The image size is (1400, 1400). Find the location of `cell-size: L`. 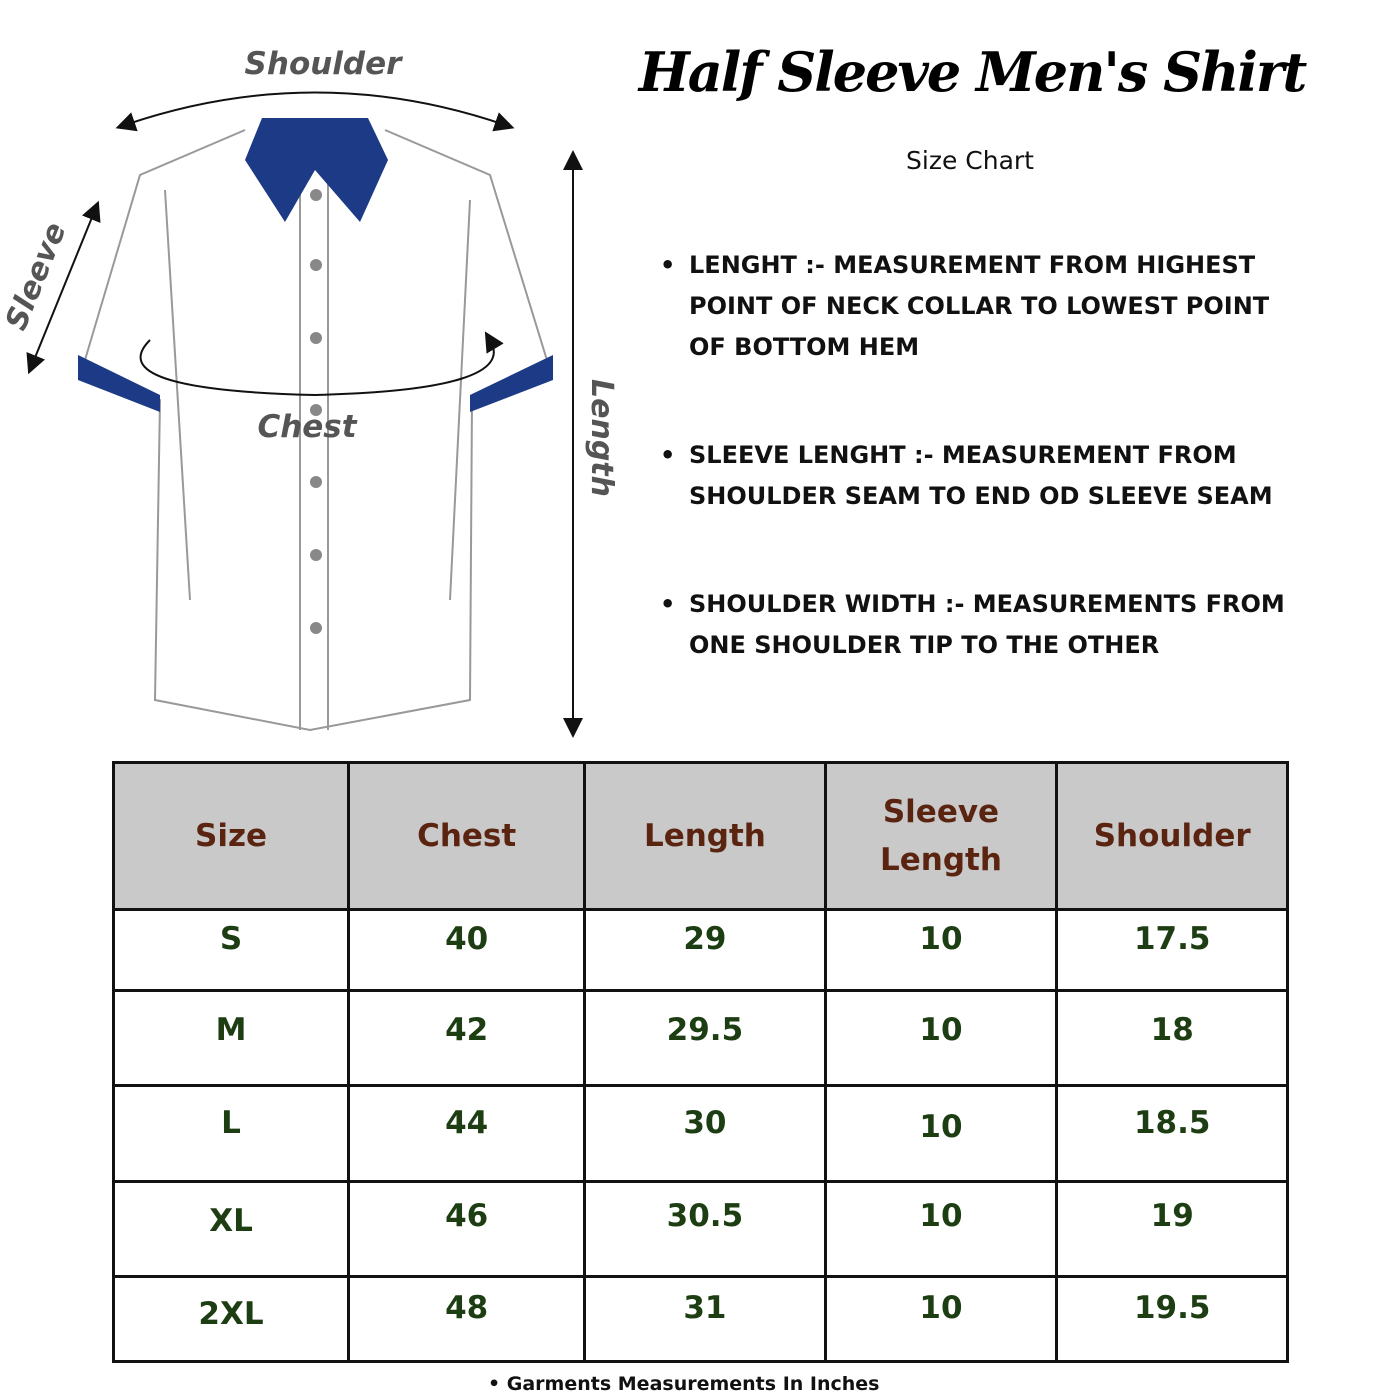

cell-size: L is located at coordinates (231, 1133).